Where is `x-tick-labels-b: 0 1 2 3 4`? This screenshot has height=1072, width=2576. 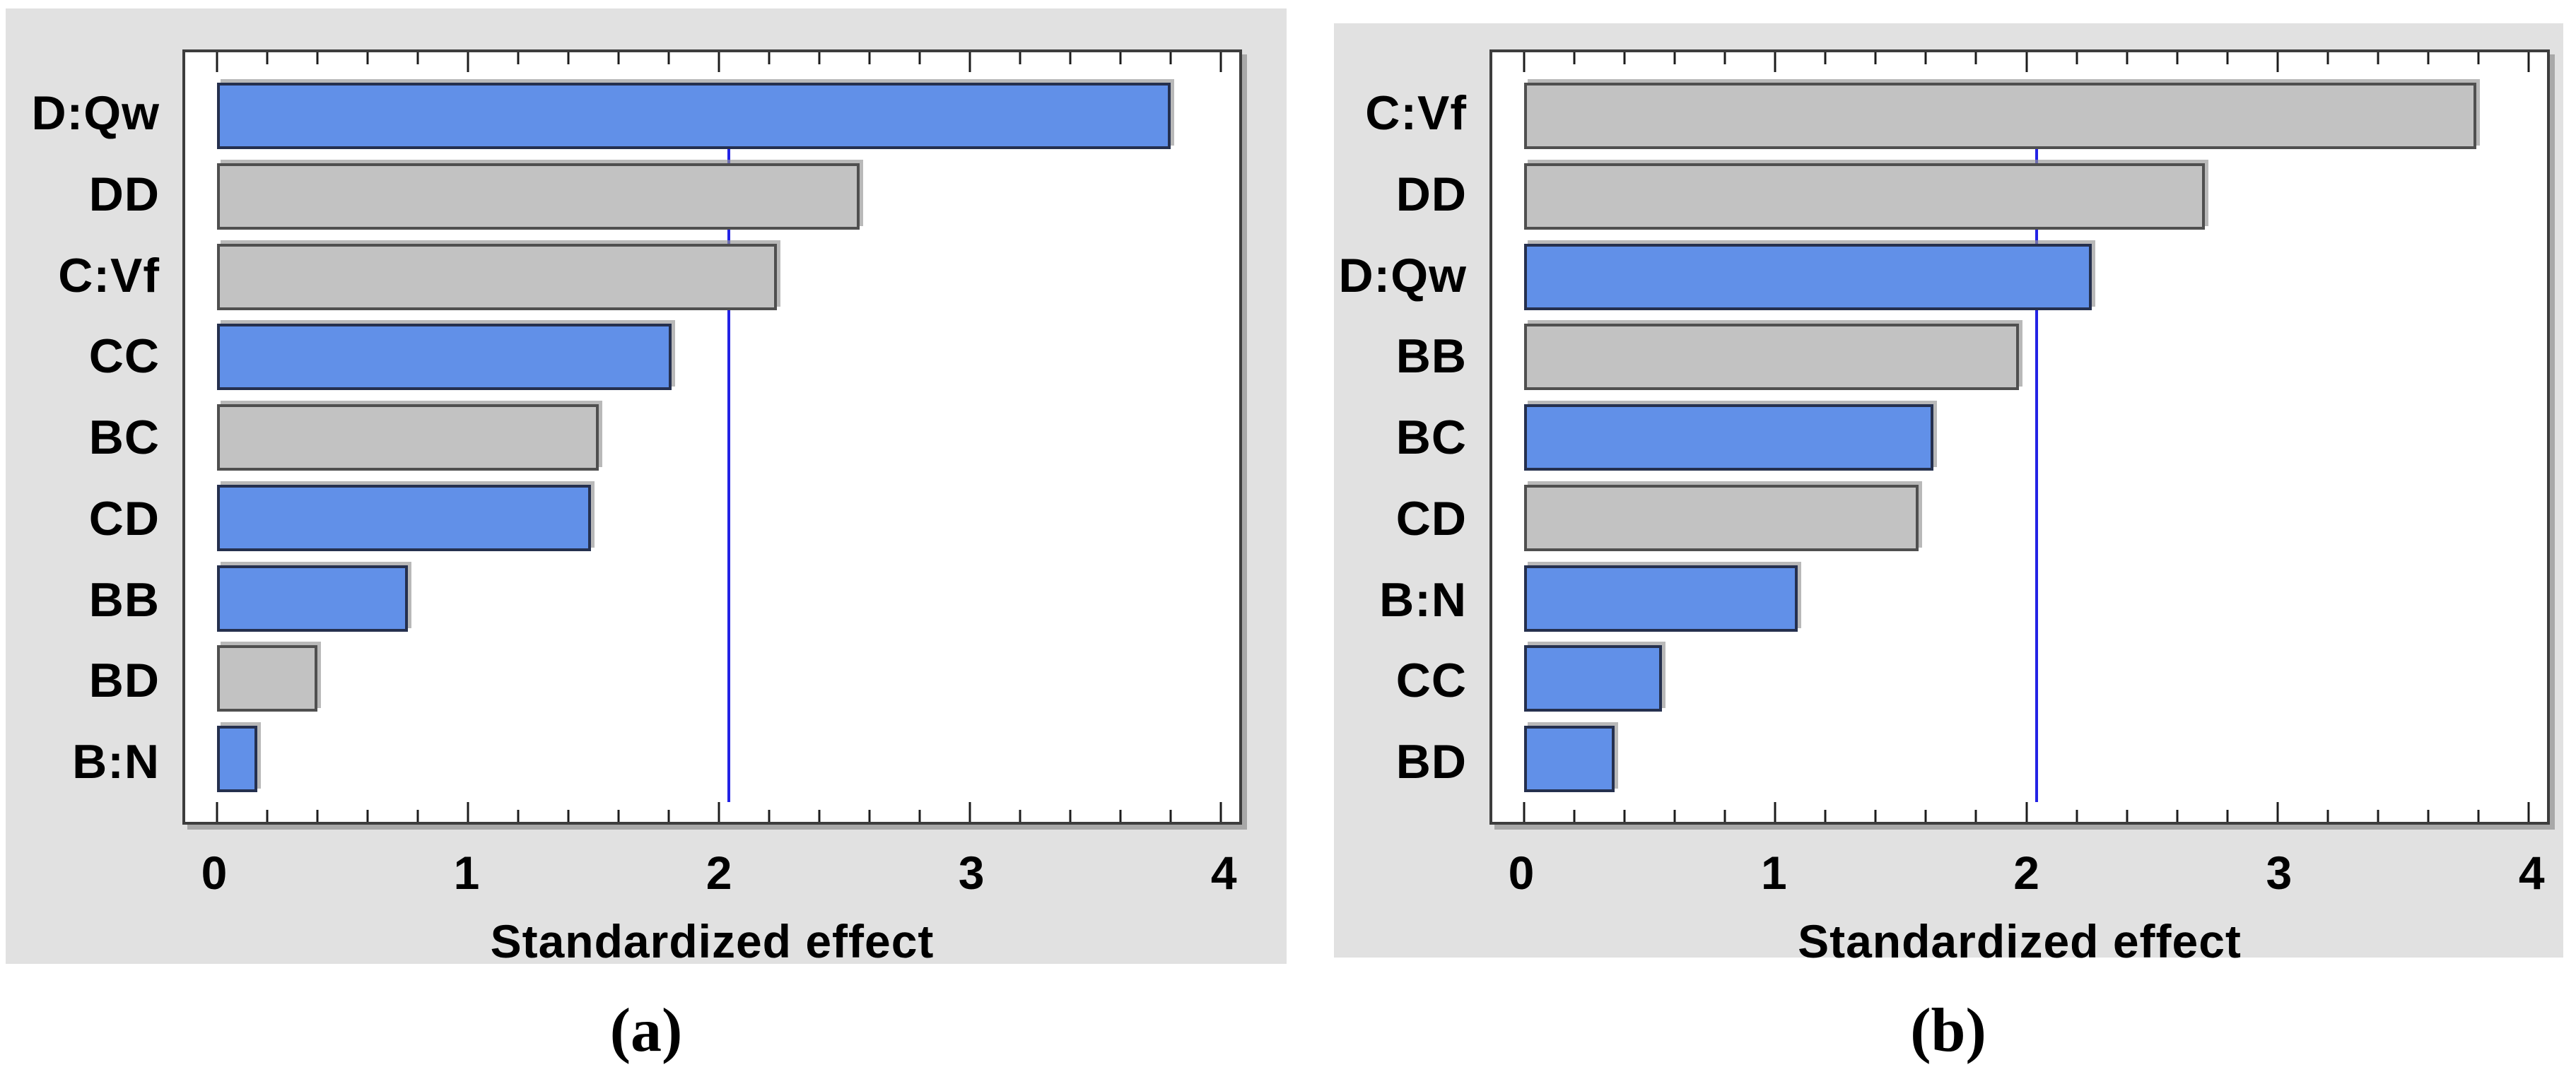
x-tick-labels-b: 0 1 2 3 4 is located at coordinates (2020, 874).